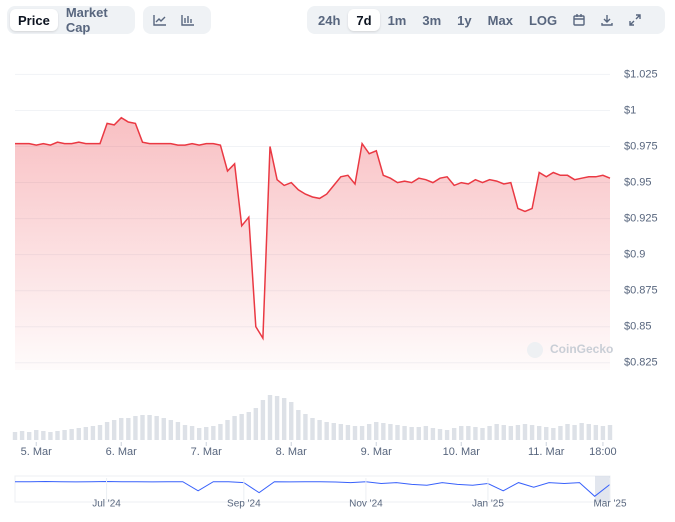 The height and width of the screenshot is (522, 675). I want to click on x-tick-label: 11. Mar, so click(546, 452).